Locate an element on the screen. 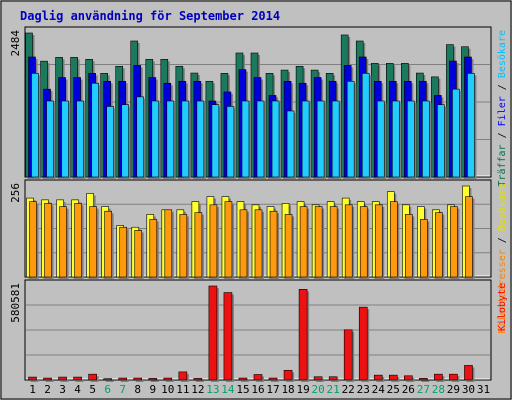 Image resolution: width=512 pixels, height=400 pixels. panel-legend-label: Kilobyte is located at coordinates (502, 307).